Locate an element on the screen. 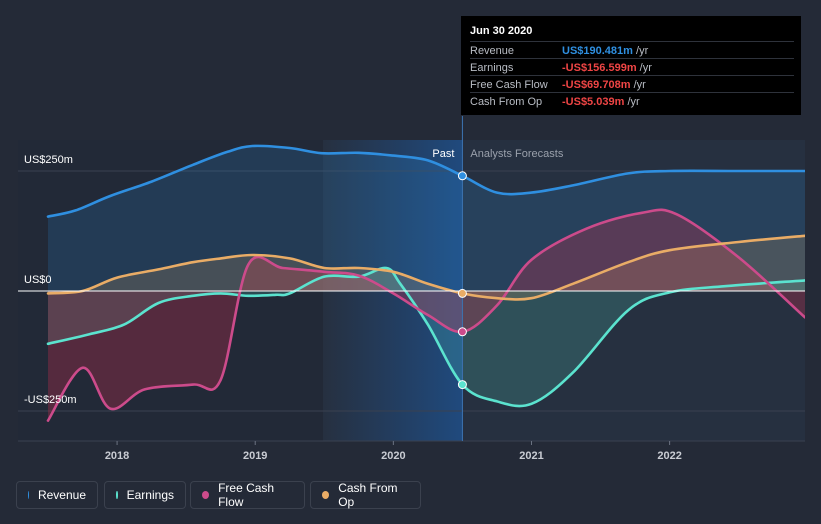 The width and height of the screenshot is (821, 524). tooltip-label: Earnings is located at coordinates (492, 68).